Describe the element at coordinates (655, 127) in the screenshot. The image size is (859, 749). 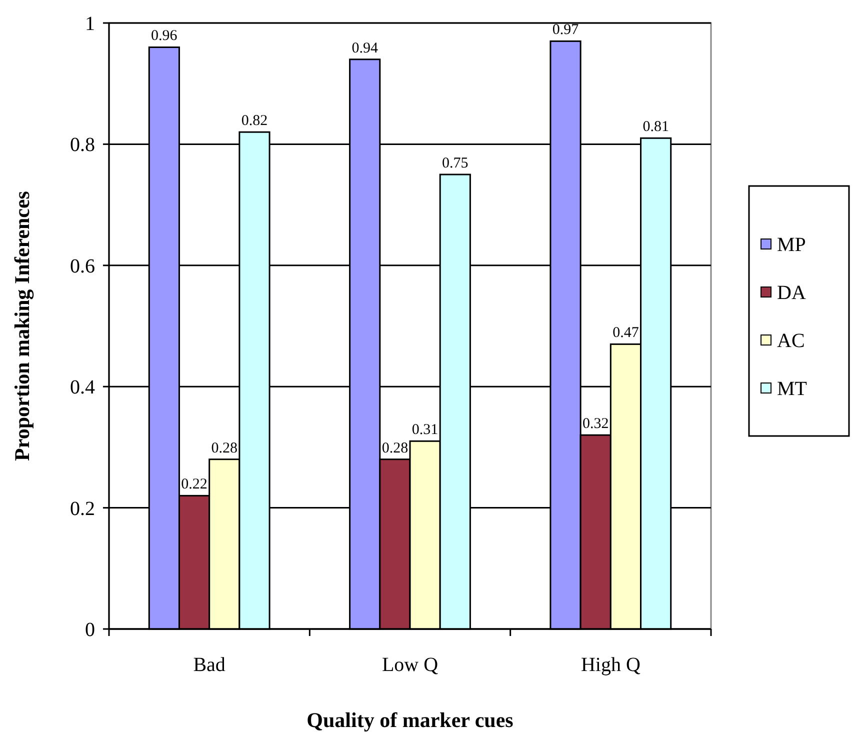
I see `data-label: 0.81` at that location.